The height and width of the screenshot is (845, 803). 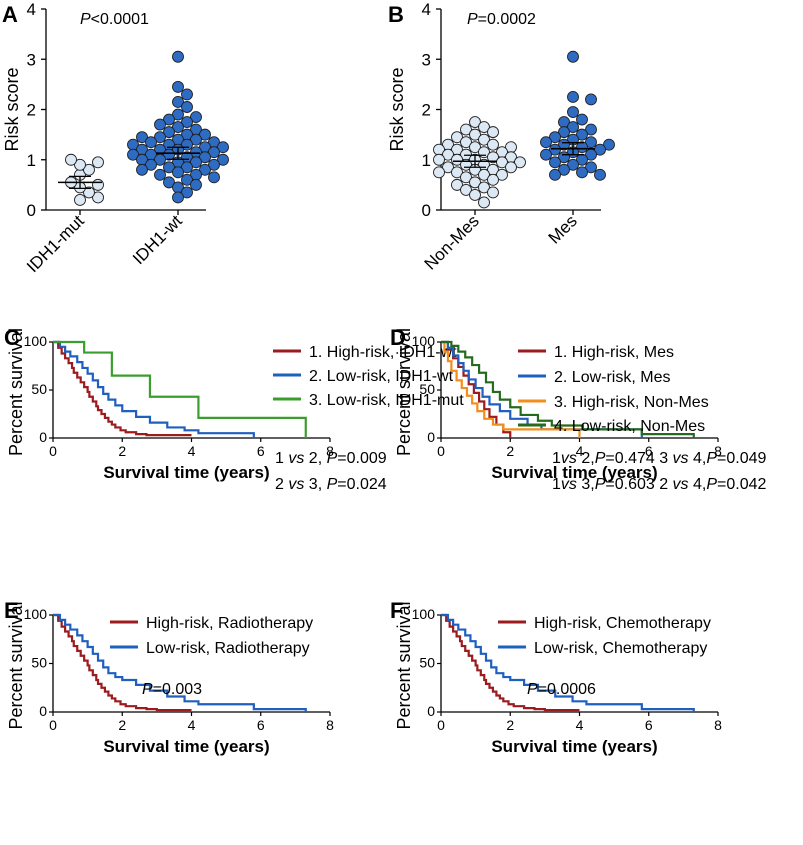 What do you see at coordinates (741, 458) in the screenshot?
I see `annotation-span: =0.049` at bounding box center [741, 458].